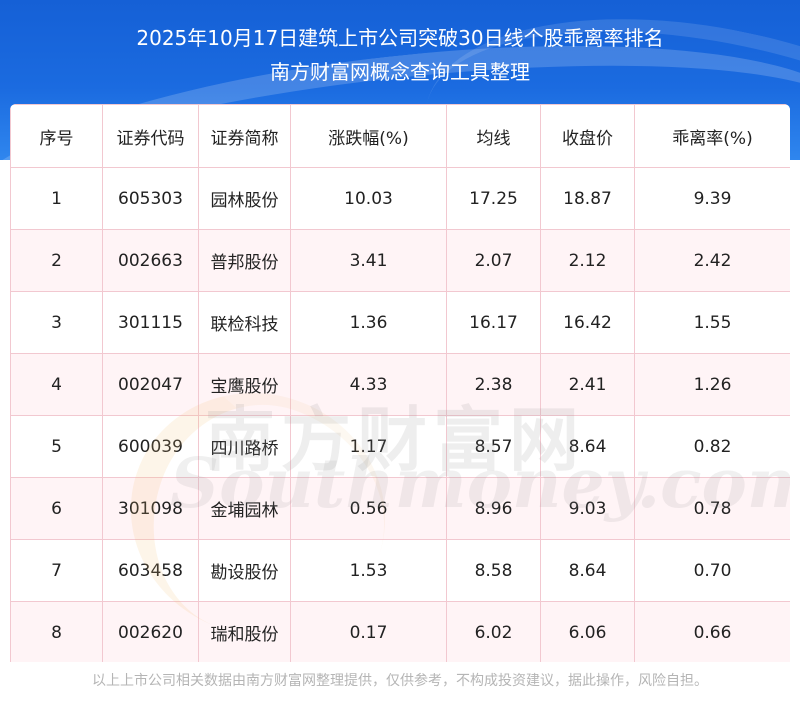 The image size is (800, 708). I want to click on cell-close: 6.06, so click(587, 631).